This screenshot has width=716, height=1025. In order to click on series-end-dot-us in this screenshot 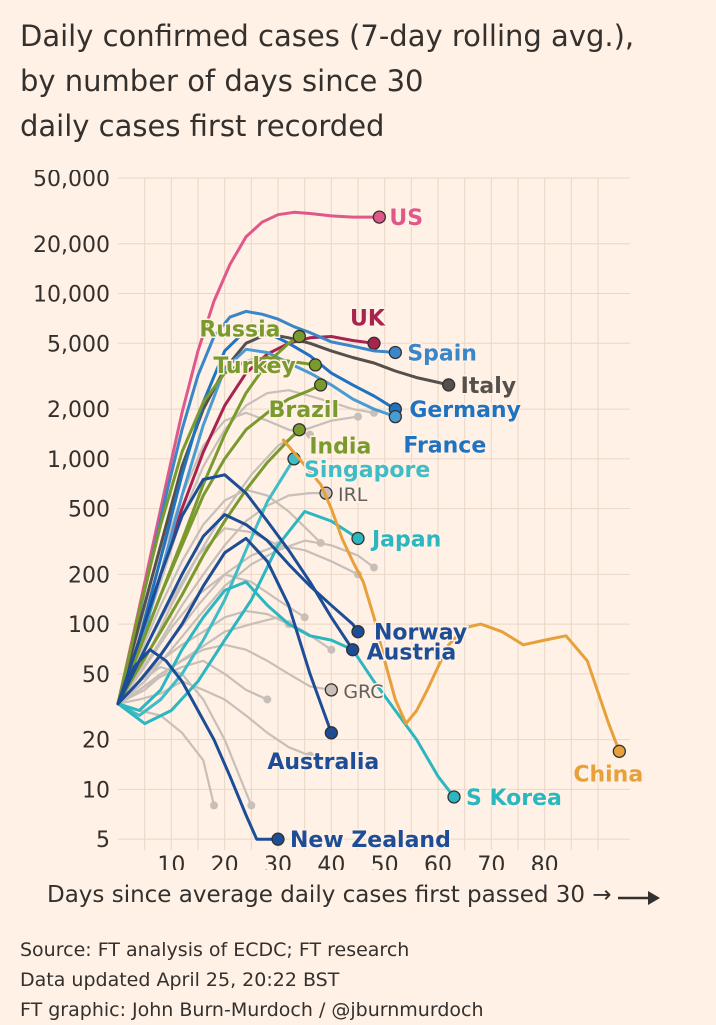, I will do `click(379, 217)`.